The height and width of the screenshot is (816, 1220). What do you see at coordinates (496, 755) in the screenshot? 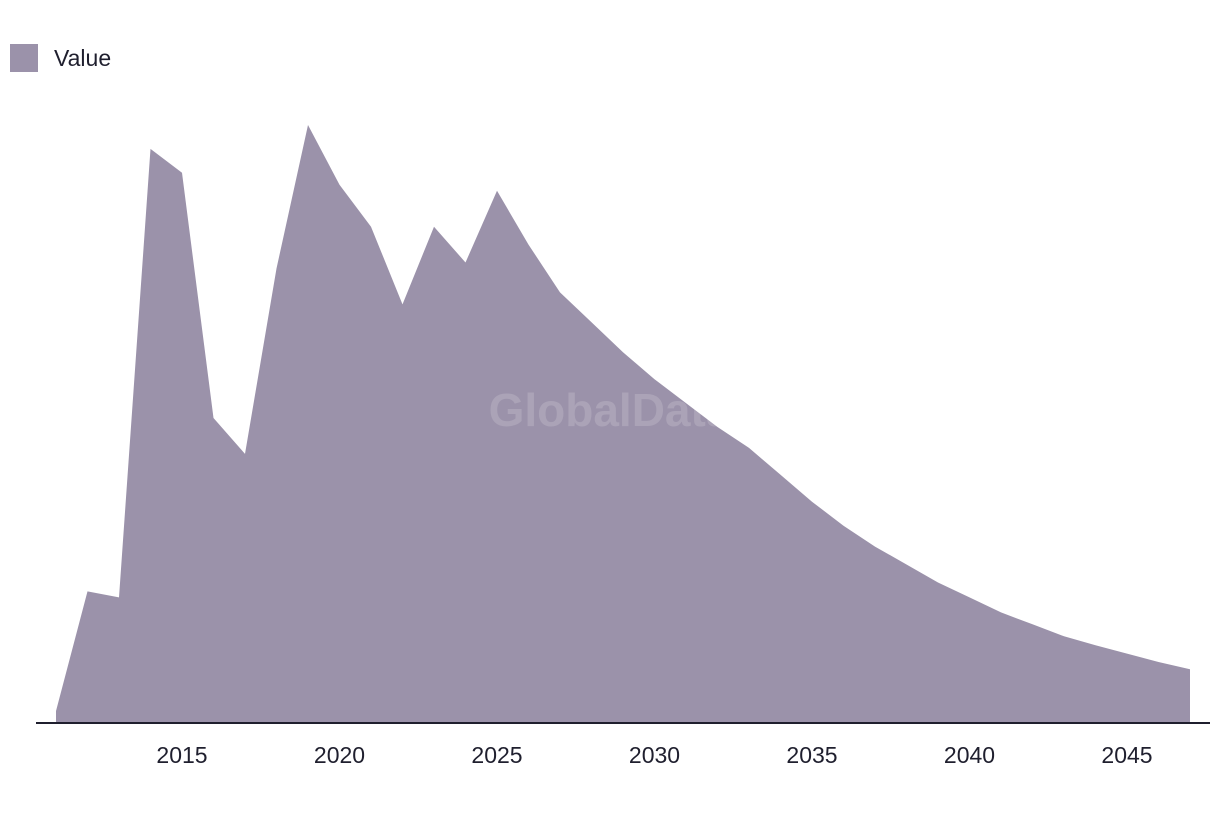
I see `x-tick-label: 2025` at bounding box center [496, 755].